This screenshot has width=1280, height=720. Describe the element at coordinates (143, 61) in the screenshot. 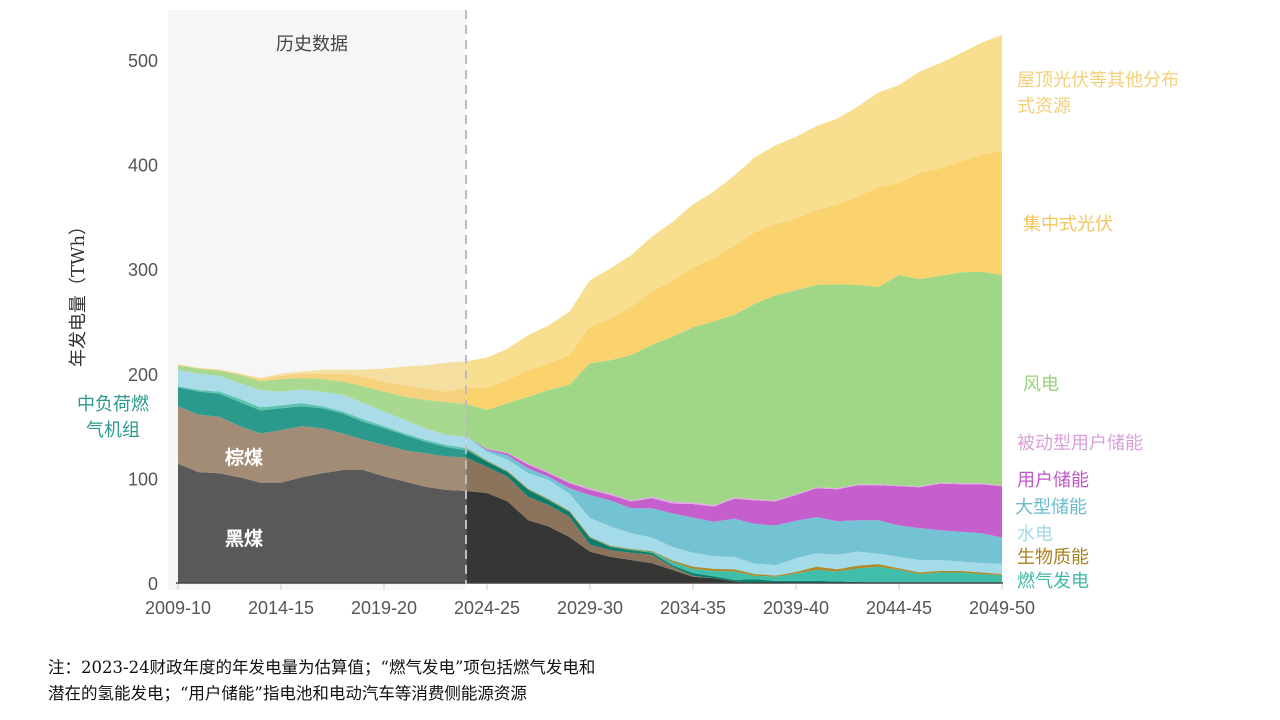

I see `y-tick-label: 500` at that location.